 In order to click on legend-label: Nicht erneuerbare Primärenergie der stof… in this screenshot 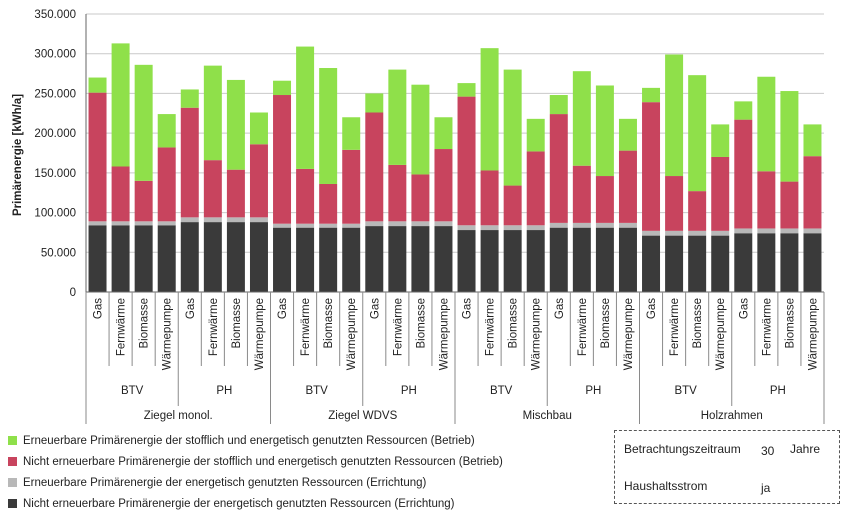, I will do `click(263, 461)`.